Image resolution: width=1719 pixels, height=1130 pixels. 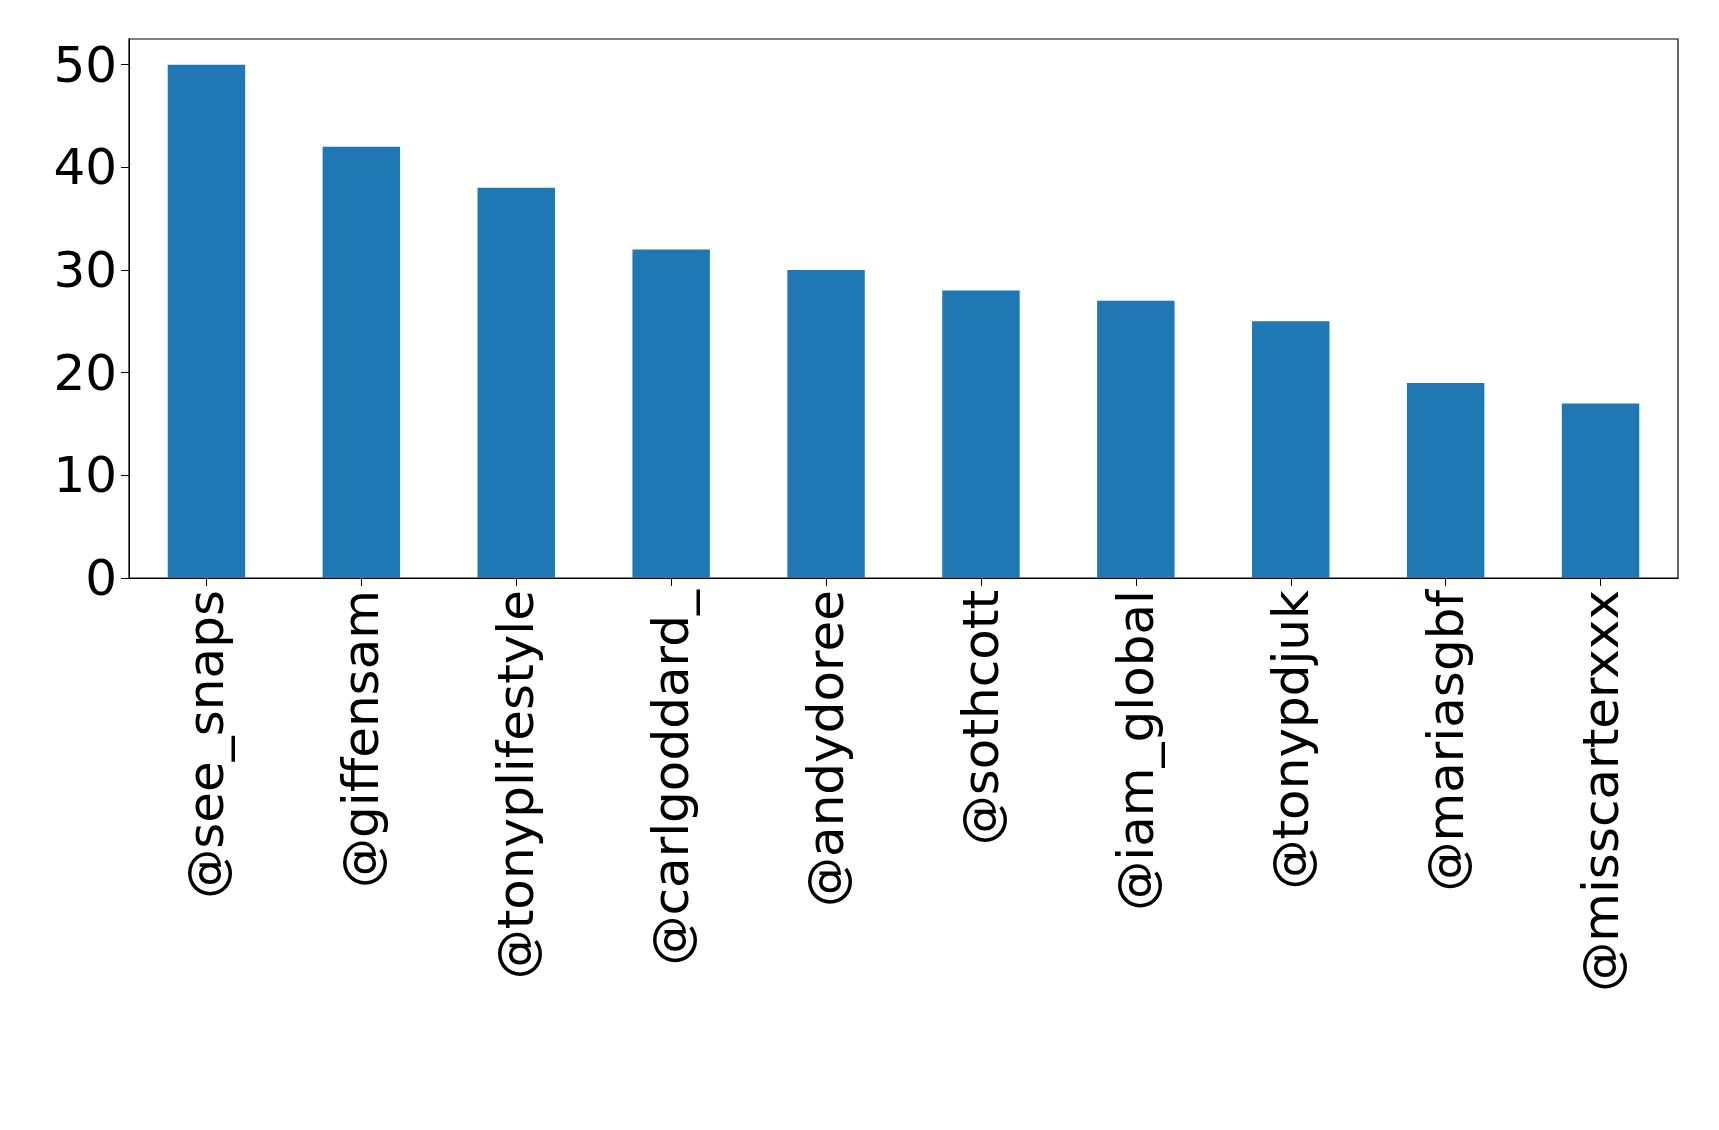 I want to click on x-tick-label: @giffensam, so click(x=361, y=739).